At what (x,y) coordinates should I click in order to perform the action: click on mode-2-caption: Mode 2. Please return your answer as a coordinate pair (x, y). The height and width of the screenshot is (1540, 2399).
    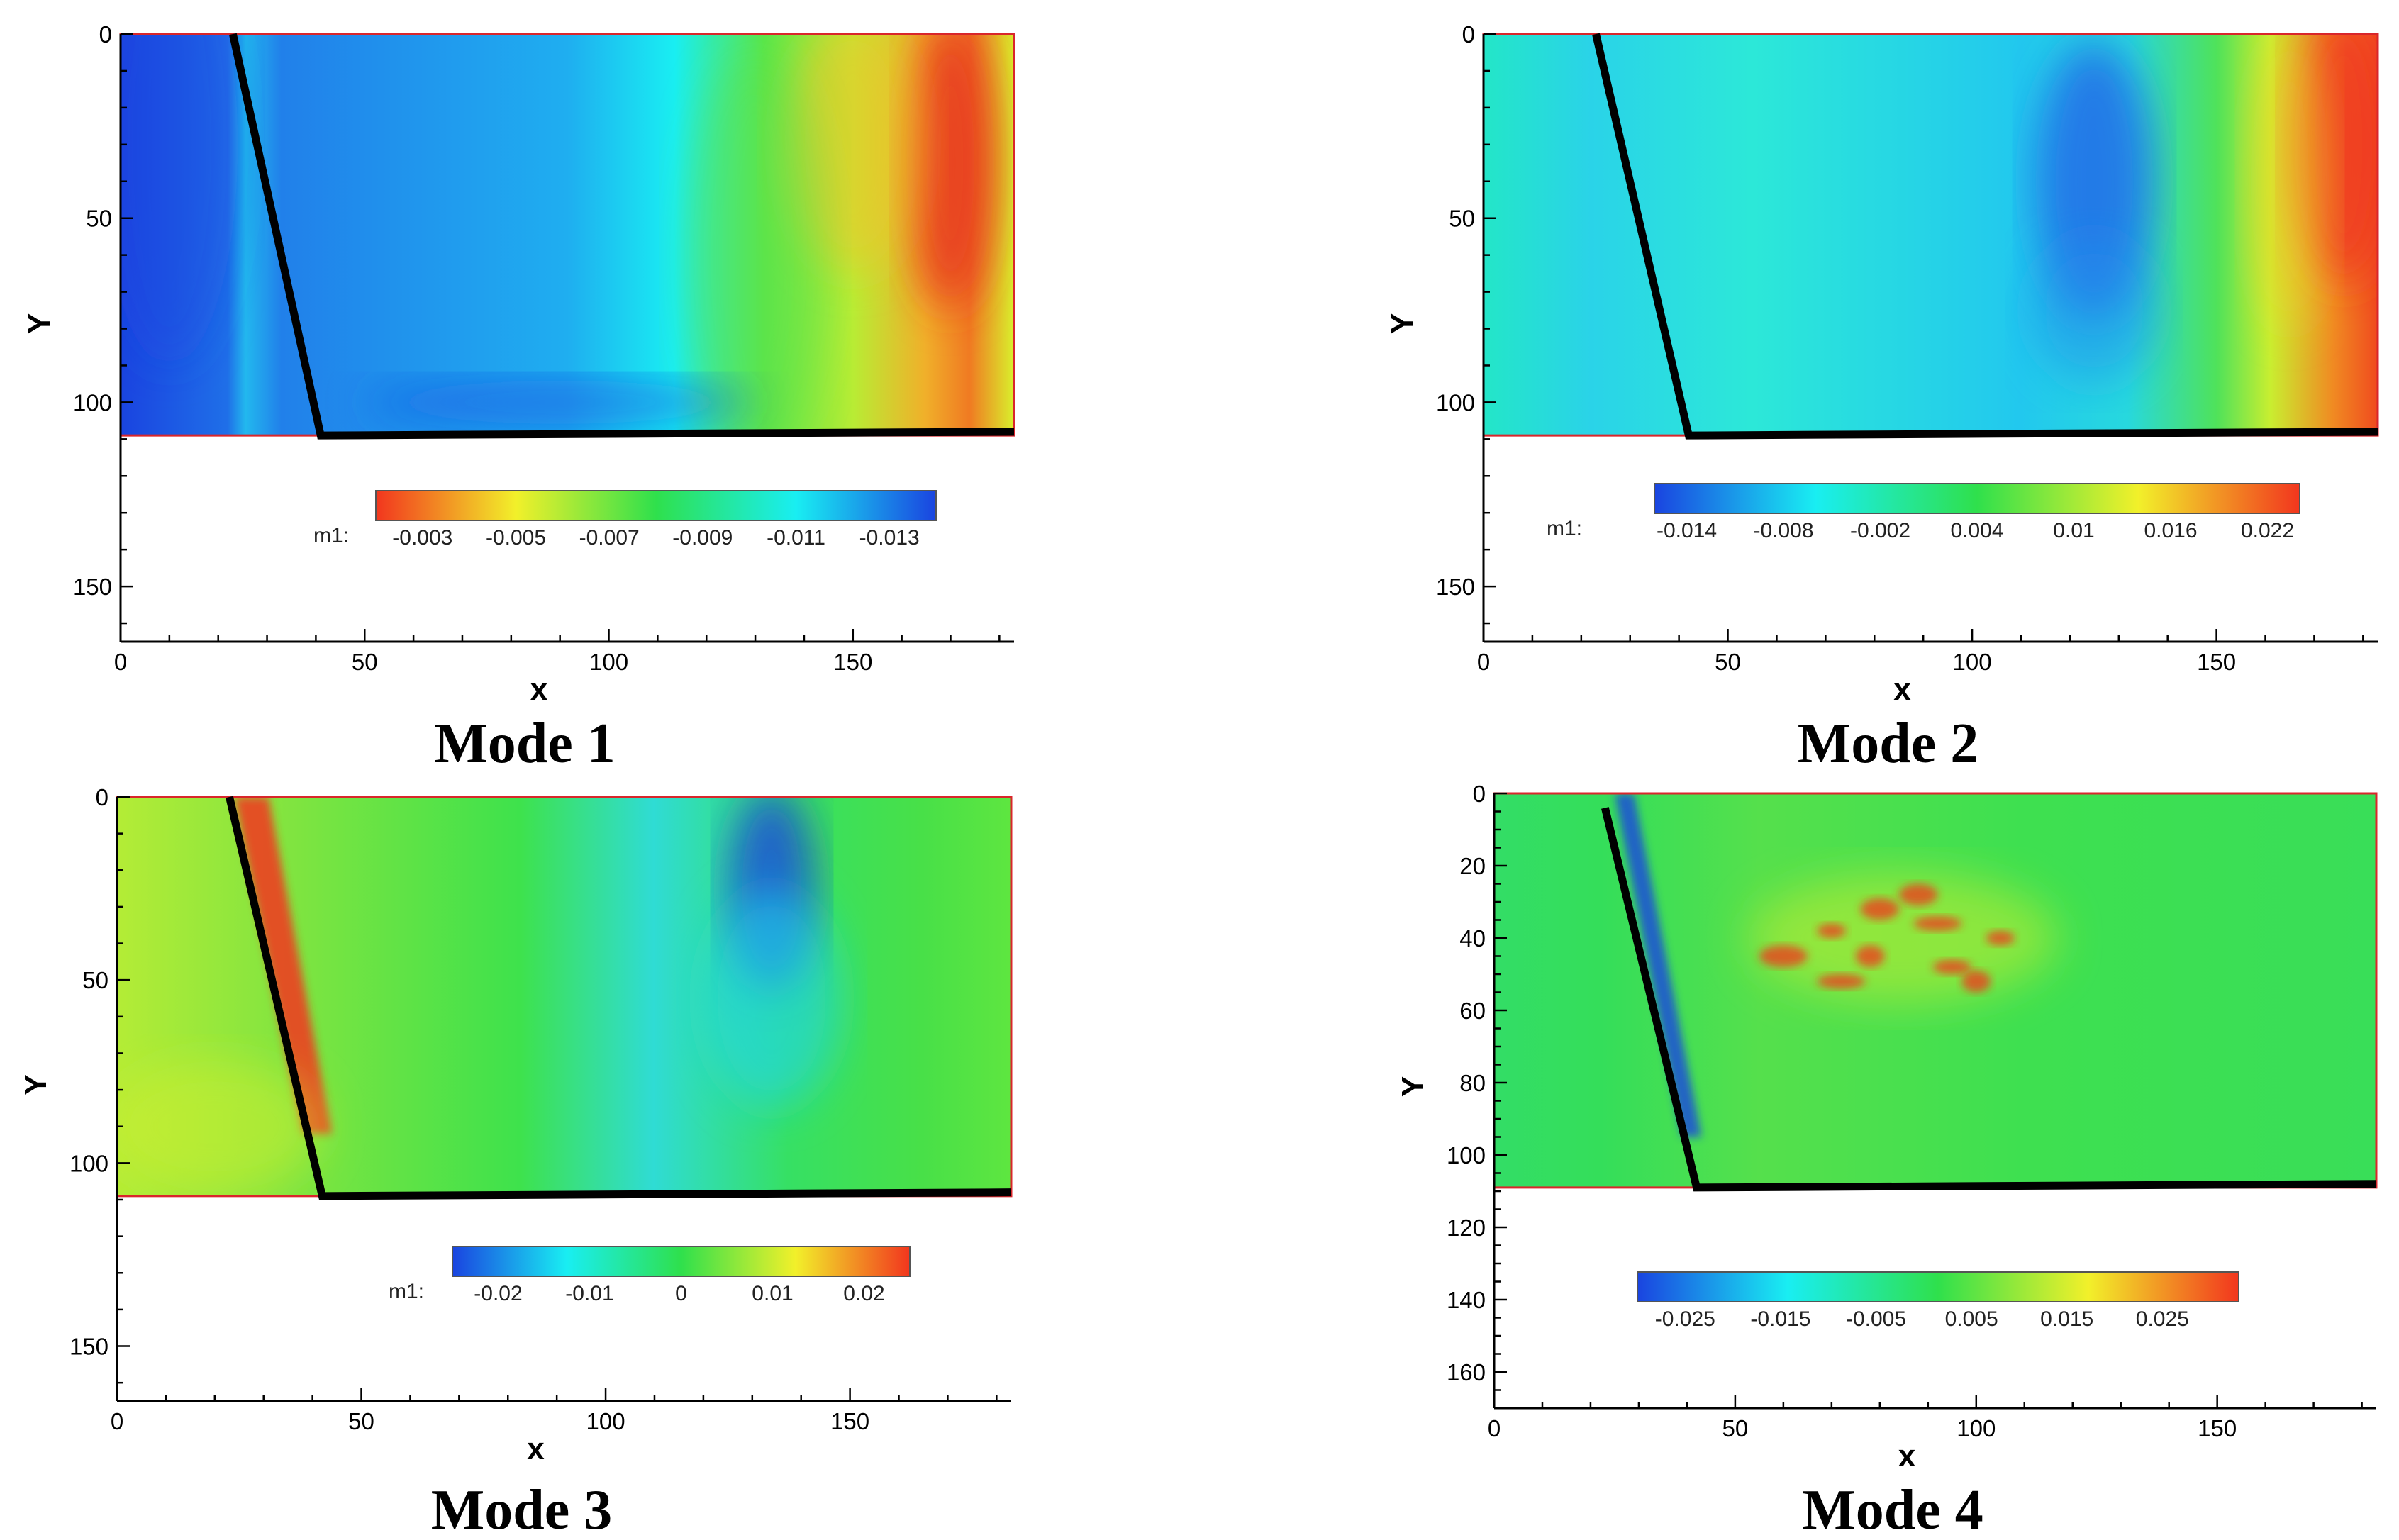
    Looking at the image, I should click on (1888, 741).